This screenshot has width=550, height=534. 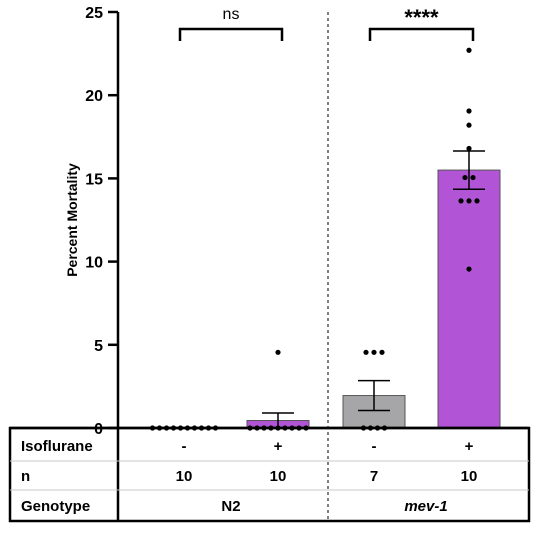 I want to click on y-tick-label: 5, so click(x=98, y=346).